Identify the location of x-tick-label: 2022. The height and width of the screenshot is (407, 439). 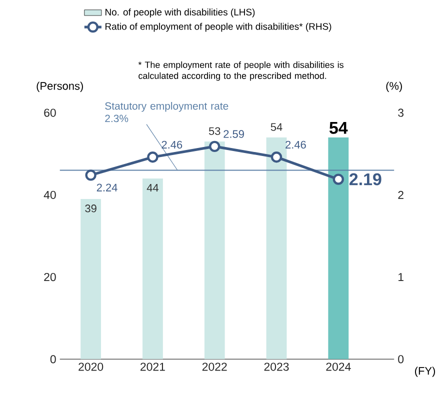
(214, 366).